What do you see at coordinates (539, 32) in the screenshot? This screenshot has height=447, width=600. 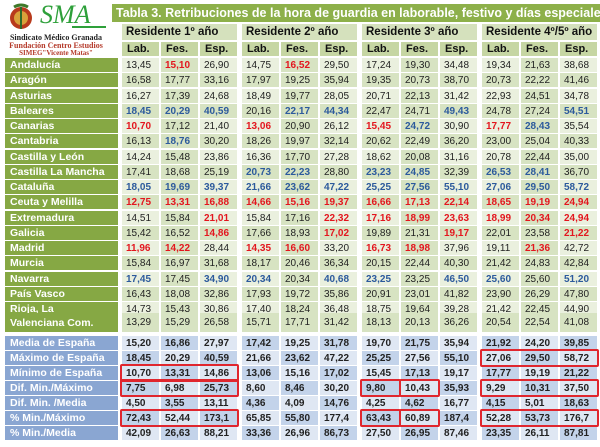 I see `group-header: Residente 4º/5º año` at bounding box center [539, 32].